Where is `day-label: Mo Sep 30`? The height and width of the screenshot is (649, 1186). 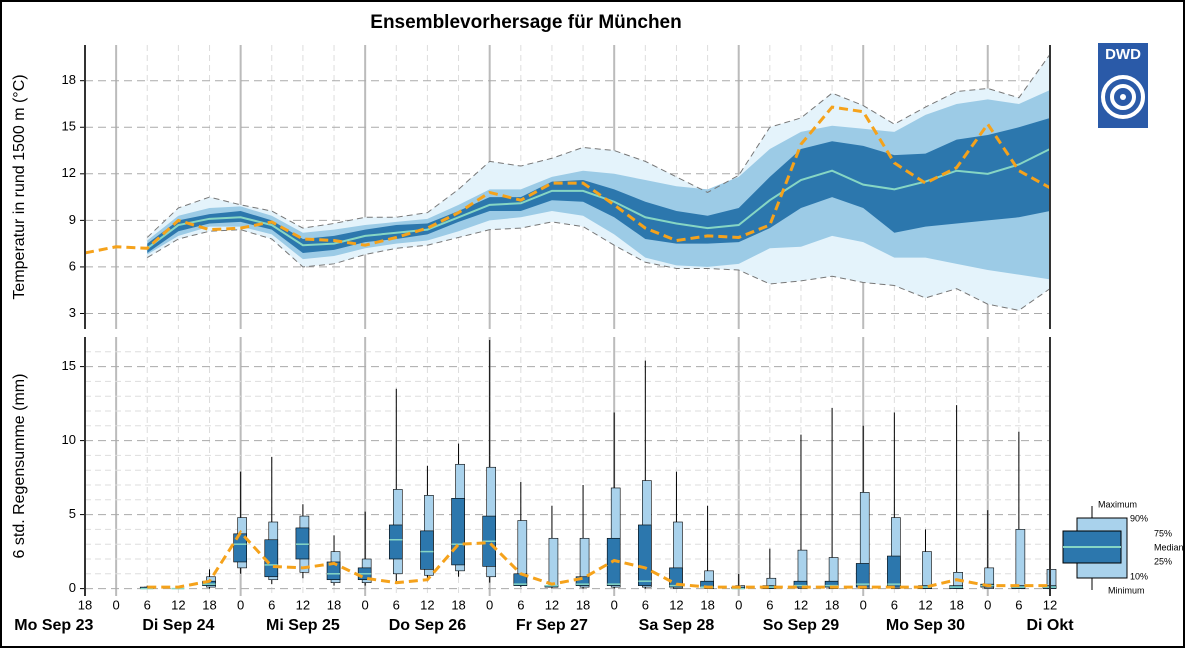
day-label: Mo Sep 30 is located at coordinates (925, 625).